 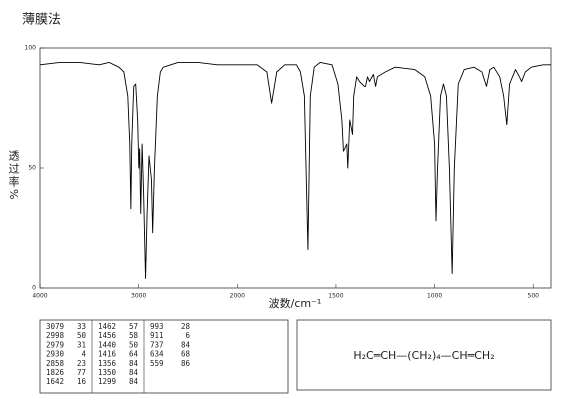 I want to click on peak-wavenumber: 2998, so click(x=55, y=335).